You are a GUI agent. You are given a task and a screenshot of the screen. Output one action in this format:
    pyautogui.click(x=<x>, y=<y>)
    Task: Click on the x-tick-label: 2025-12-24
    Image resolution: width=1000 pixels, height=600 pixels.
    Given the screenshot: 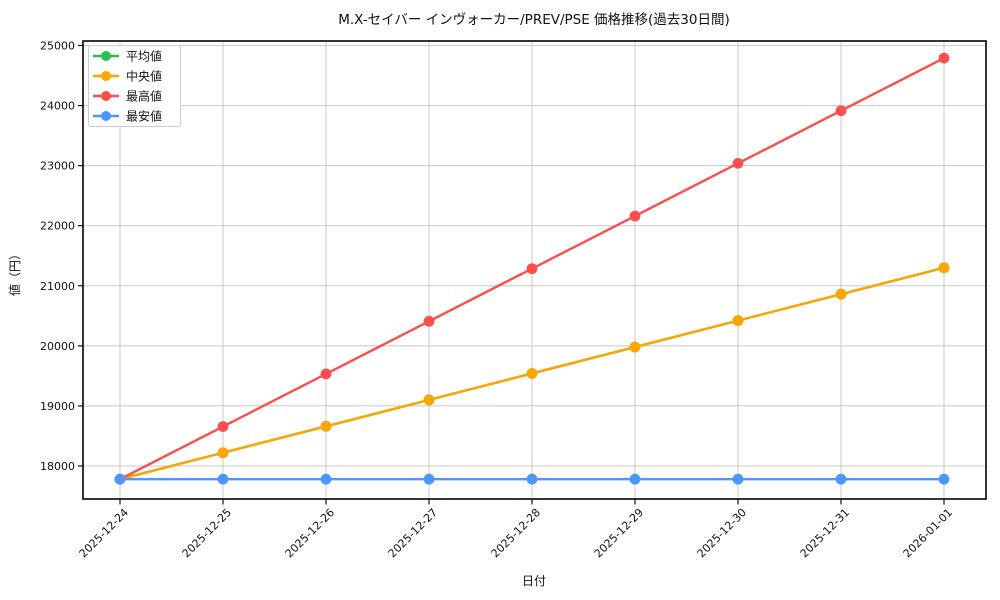 What is the action you would take?
    pyautogui.click(x=104, y=533)
    